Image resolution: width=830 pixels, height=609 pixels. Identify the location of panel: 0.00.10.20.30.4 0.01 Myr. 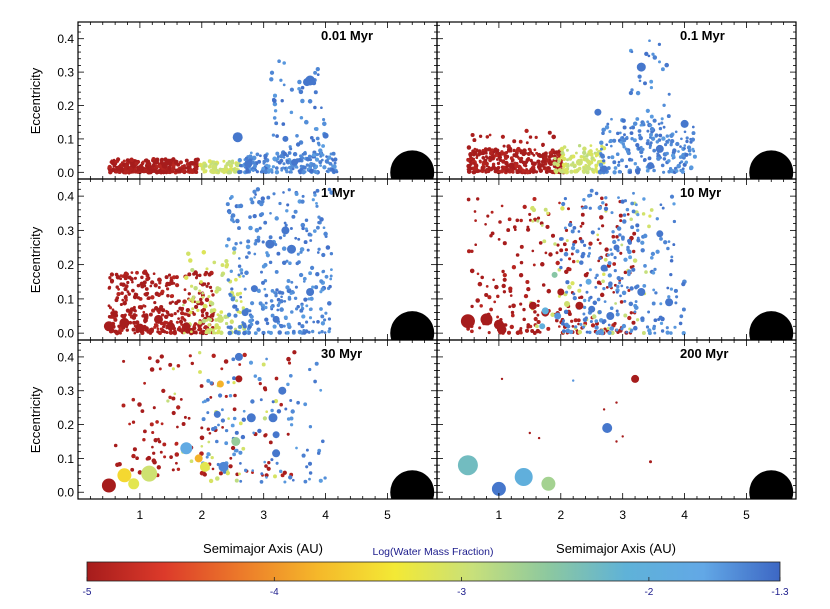
(247, 100).